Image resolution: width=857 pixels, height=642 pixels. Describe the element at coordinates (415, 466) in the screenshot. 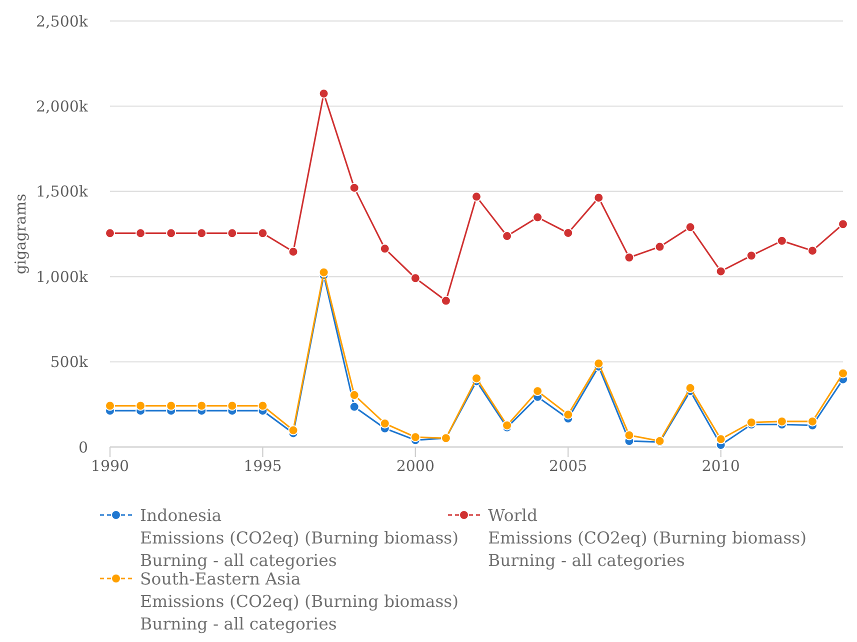

I see `x-tick-label: 2000` at that location.